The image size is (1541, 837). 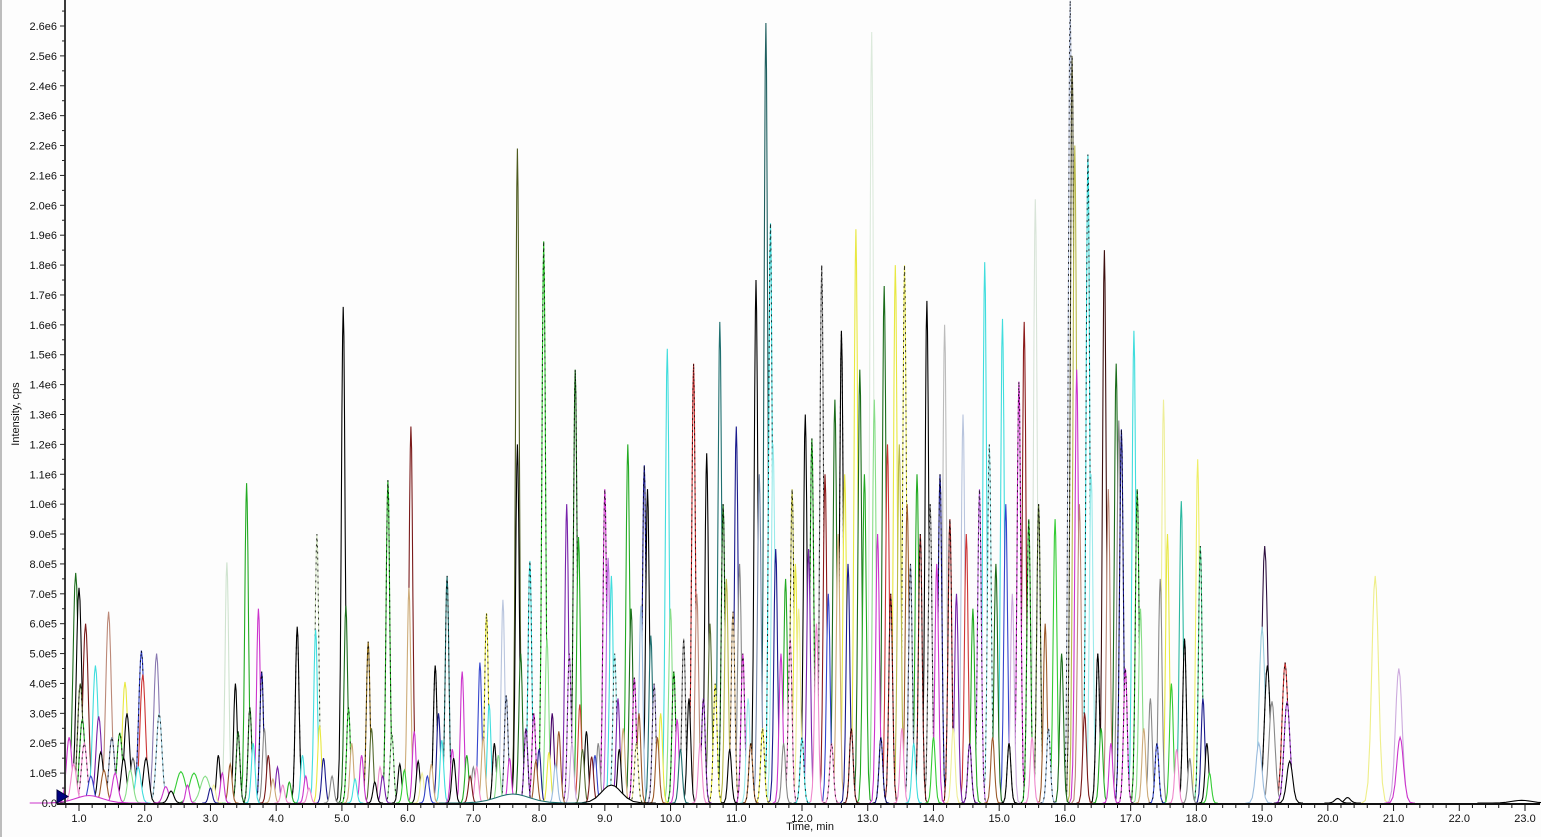 What do you see at coordinates (43, 505) in the screenshot?
I see `y-tick-label: 1.0e6` at bounding box center [43, 505].